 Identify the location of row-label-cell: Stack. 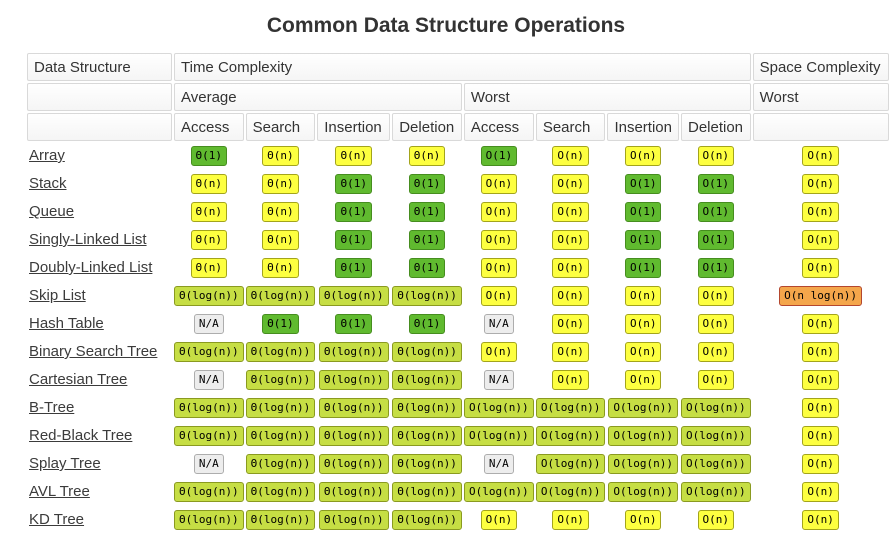
(99, 184).